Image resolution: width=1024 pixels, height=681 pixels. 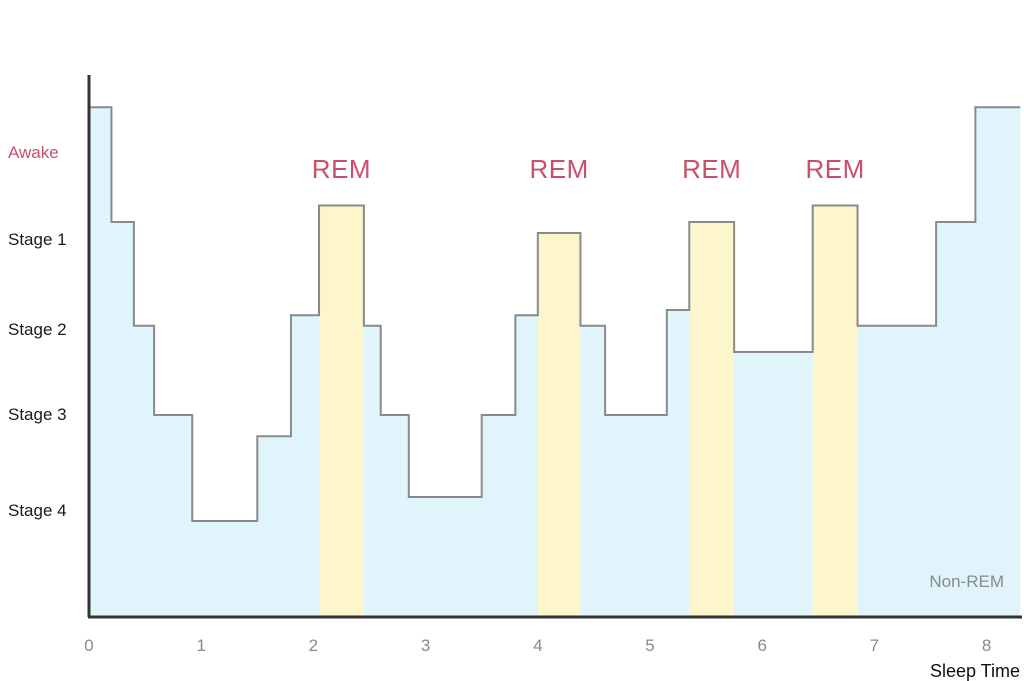 What do you see at coordinates (986, 645) in the screenshot?
I see `x-tick-8: 8` at bounding box center [986, 645].